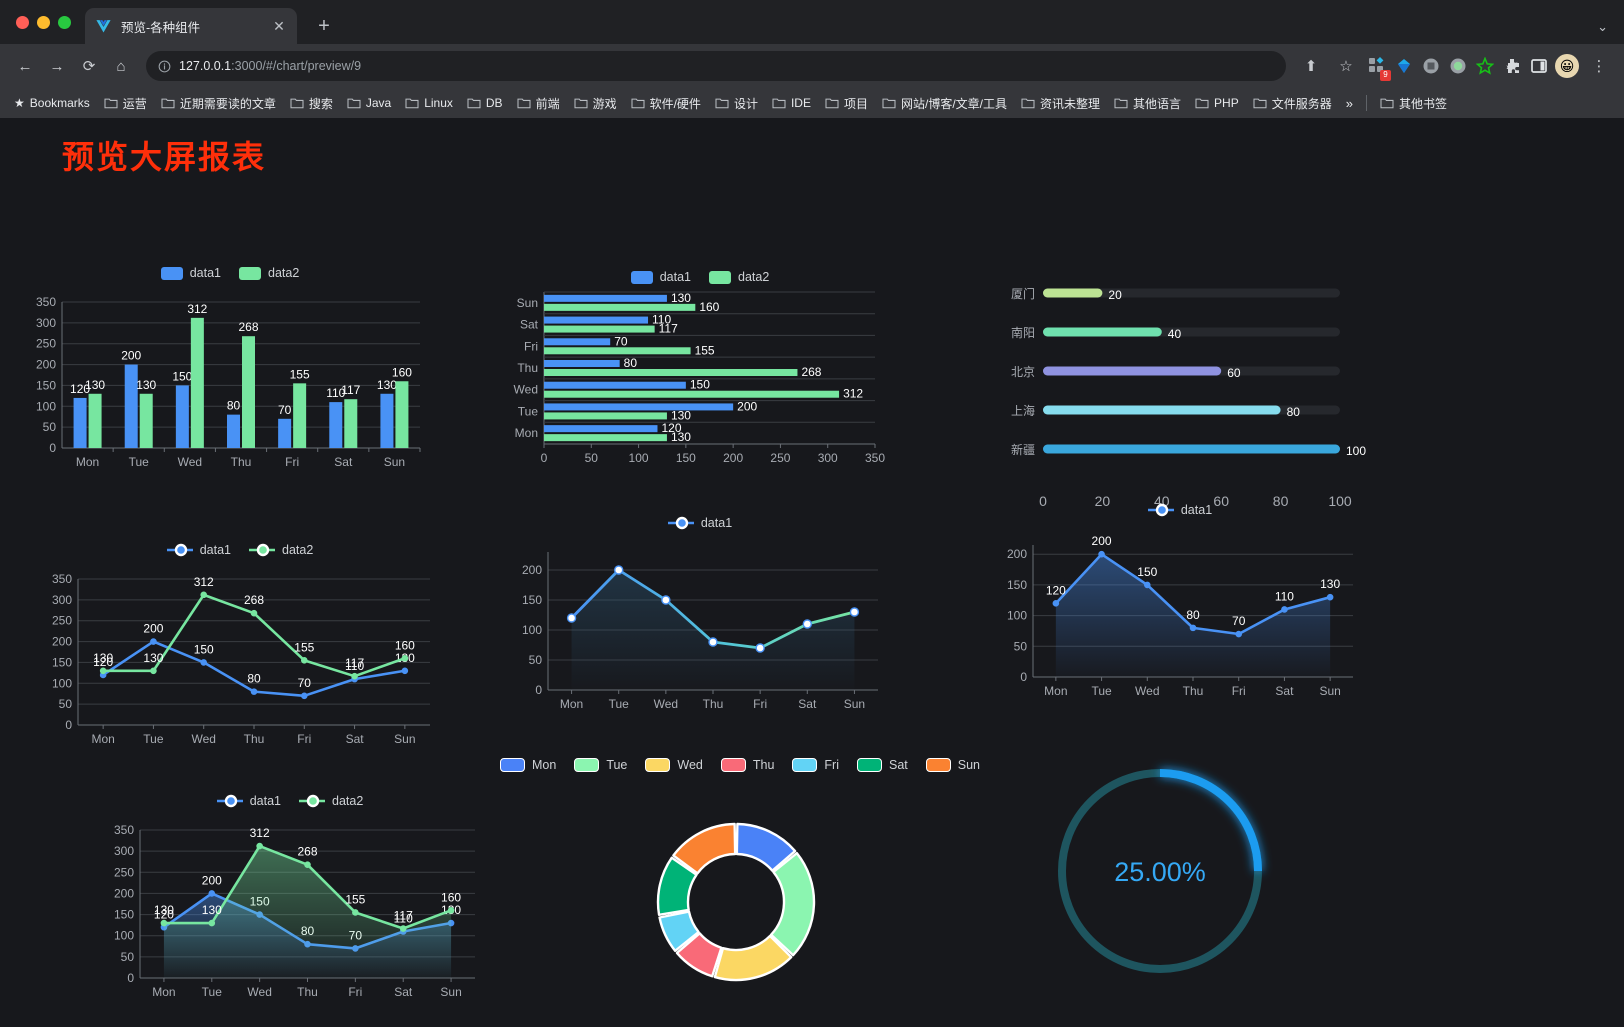  I want to click on bookmarks-root: ★ Bookmarks, so click(52, 103).